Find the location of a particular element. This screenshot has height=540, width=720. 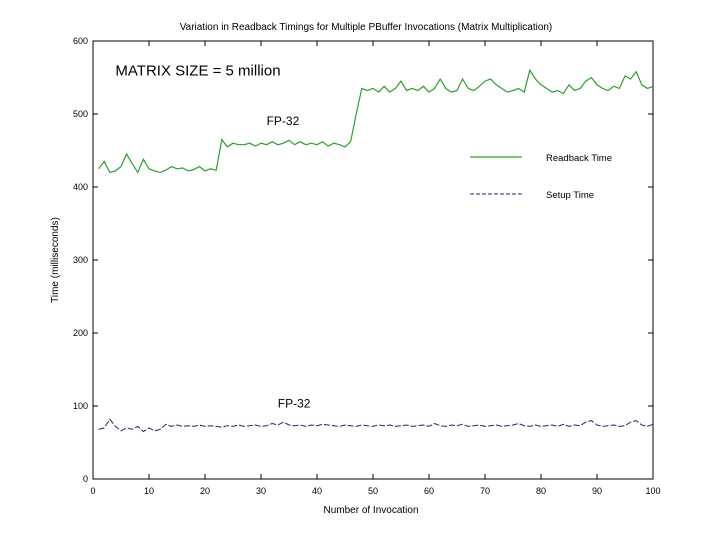

y-axis-title: Time (milliseconds) is located at coordinates (55, 260).